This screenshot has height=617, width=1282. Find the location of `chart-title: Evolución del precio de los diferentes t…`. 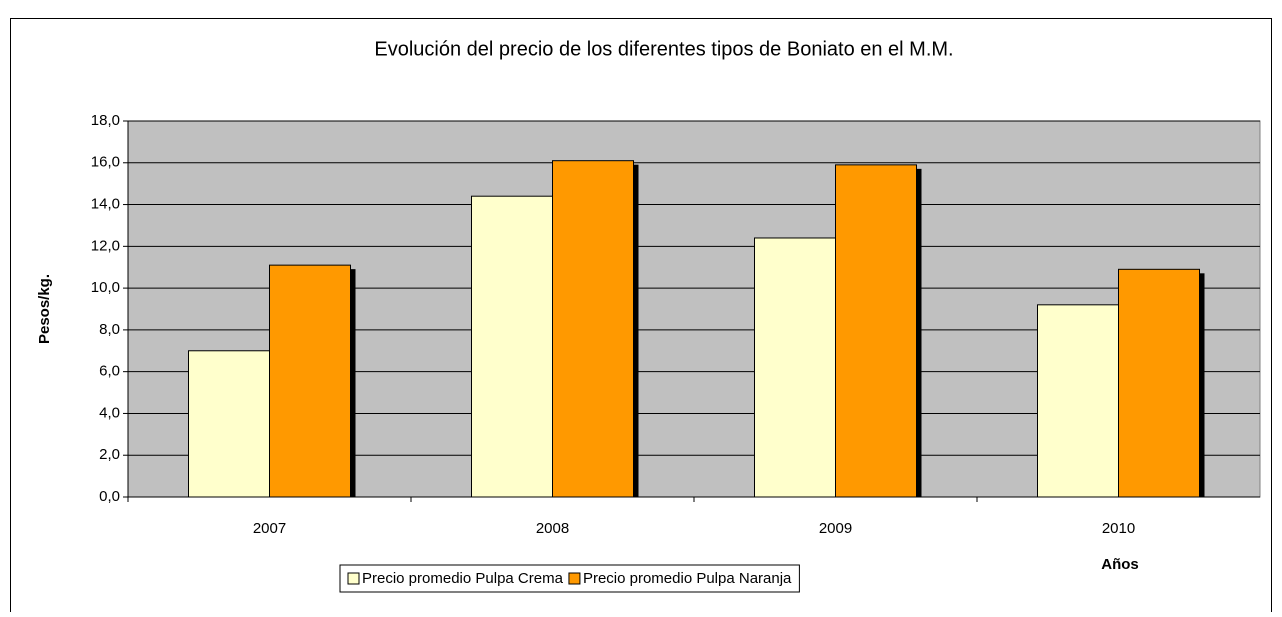

chart-title: Evolución del precio de los diferentes t… is located at coordinates (663, 49).